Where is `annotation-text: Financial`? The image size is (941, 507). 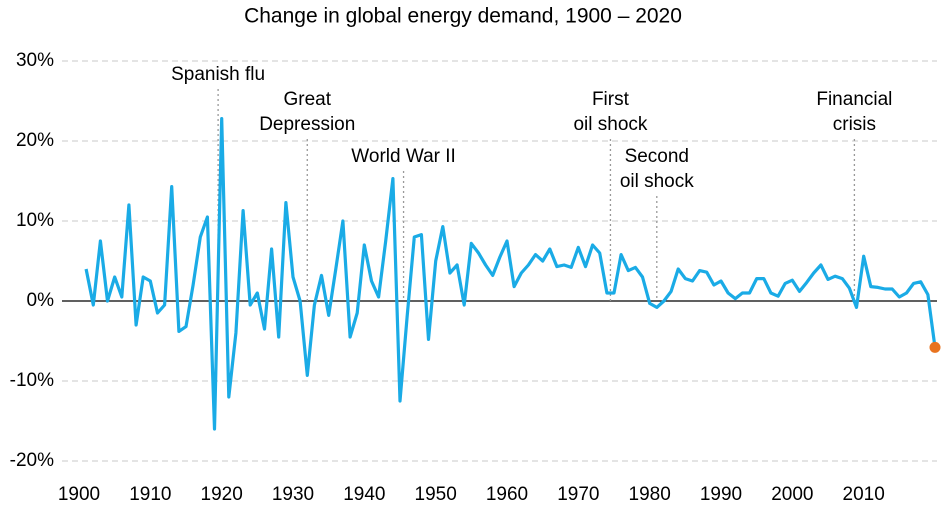 annotation-text: Financial is located at coordinates (854, 99).